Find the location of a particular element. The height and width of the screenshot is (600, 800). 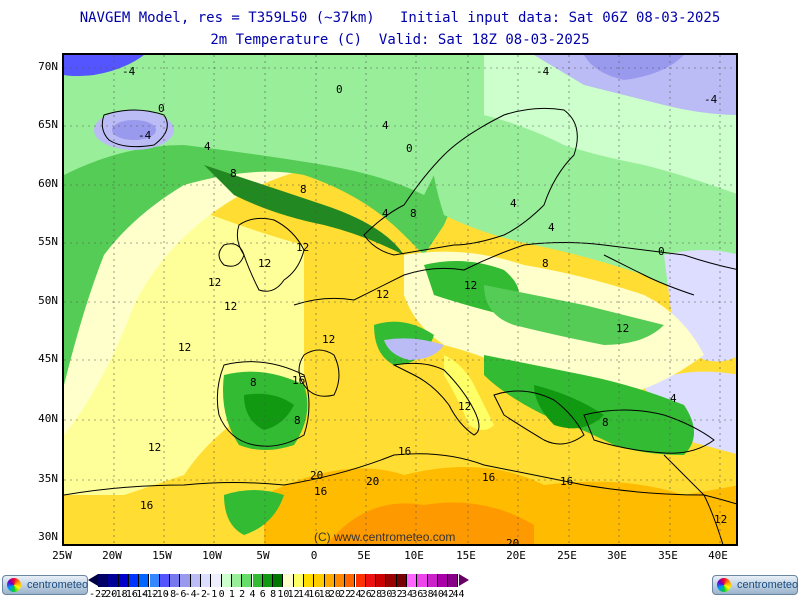

lon-label: 40E is located at coordinates (718, 555).